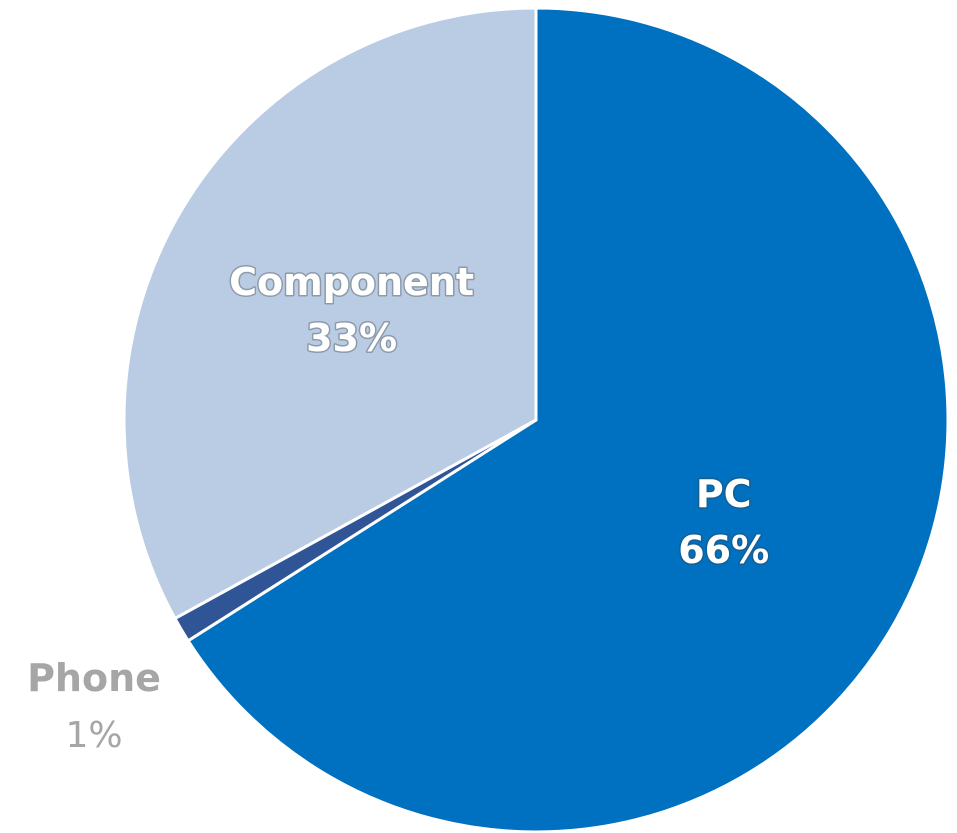  What do you see at coordinates (94, 678) in the screenshot?
I see `slice-label-name-phone: Phone` at bounding box center [94, 678].